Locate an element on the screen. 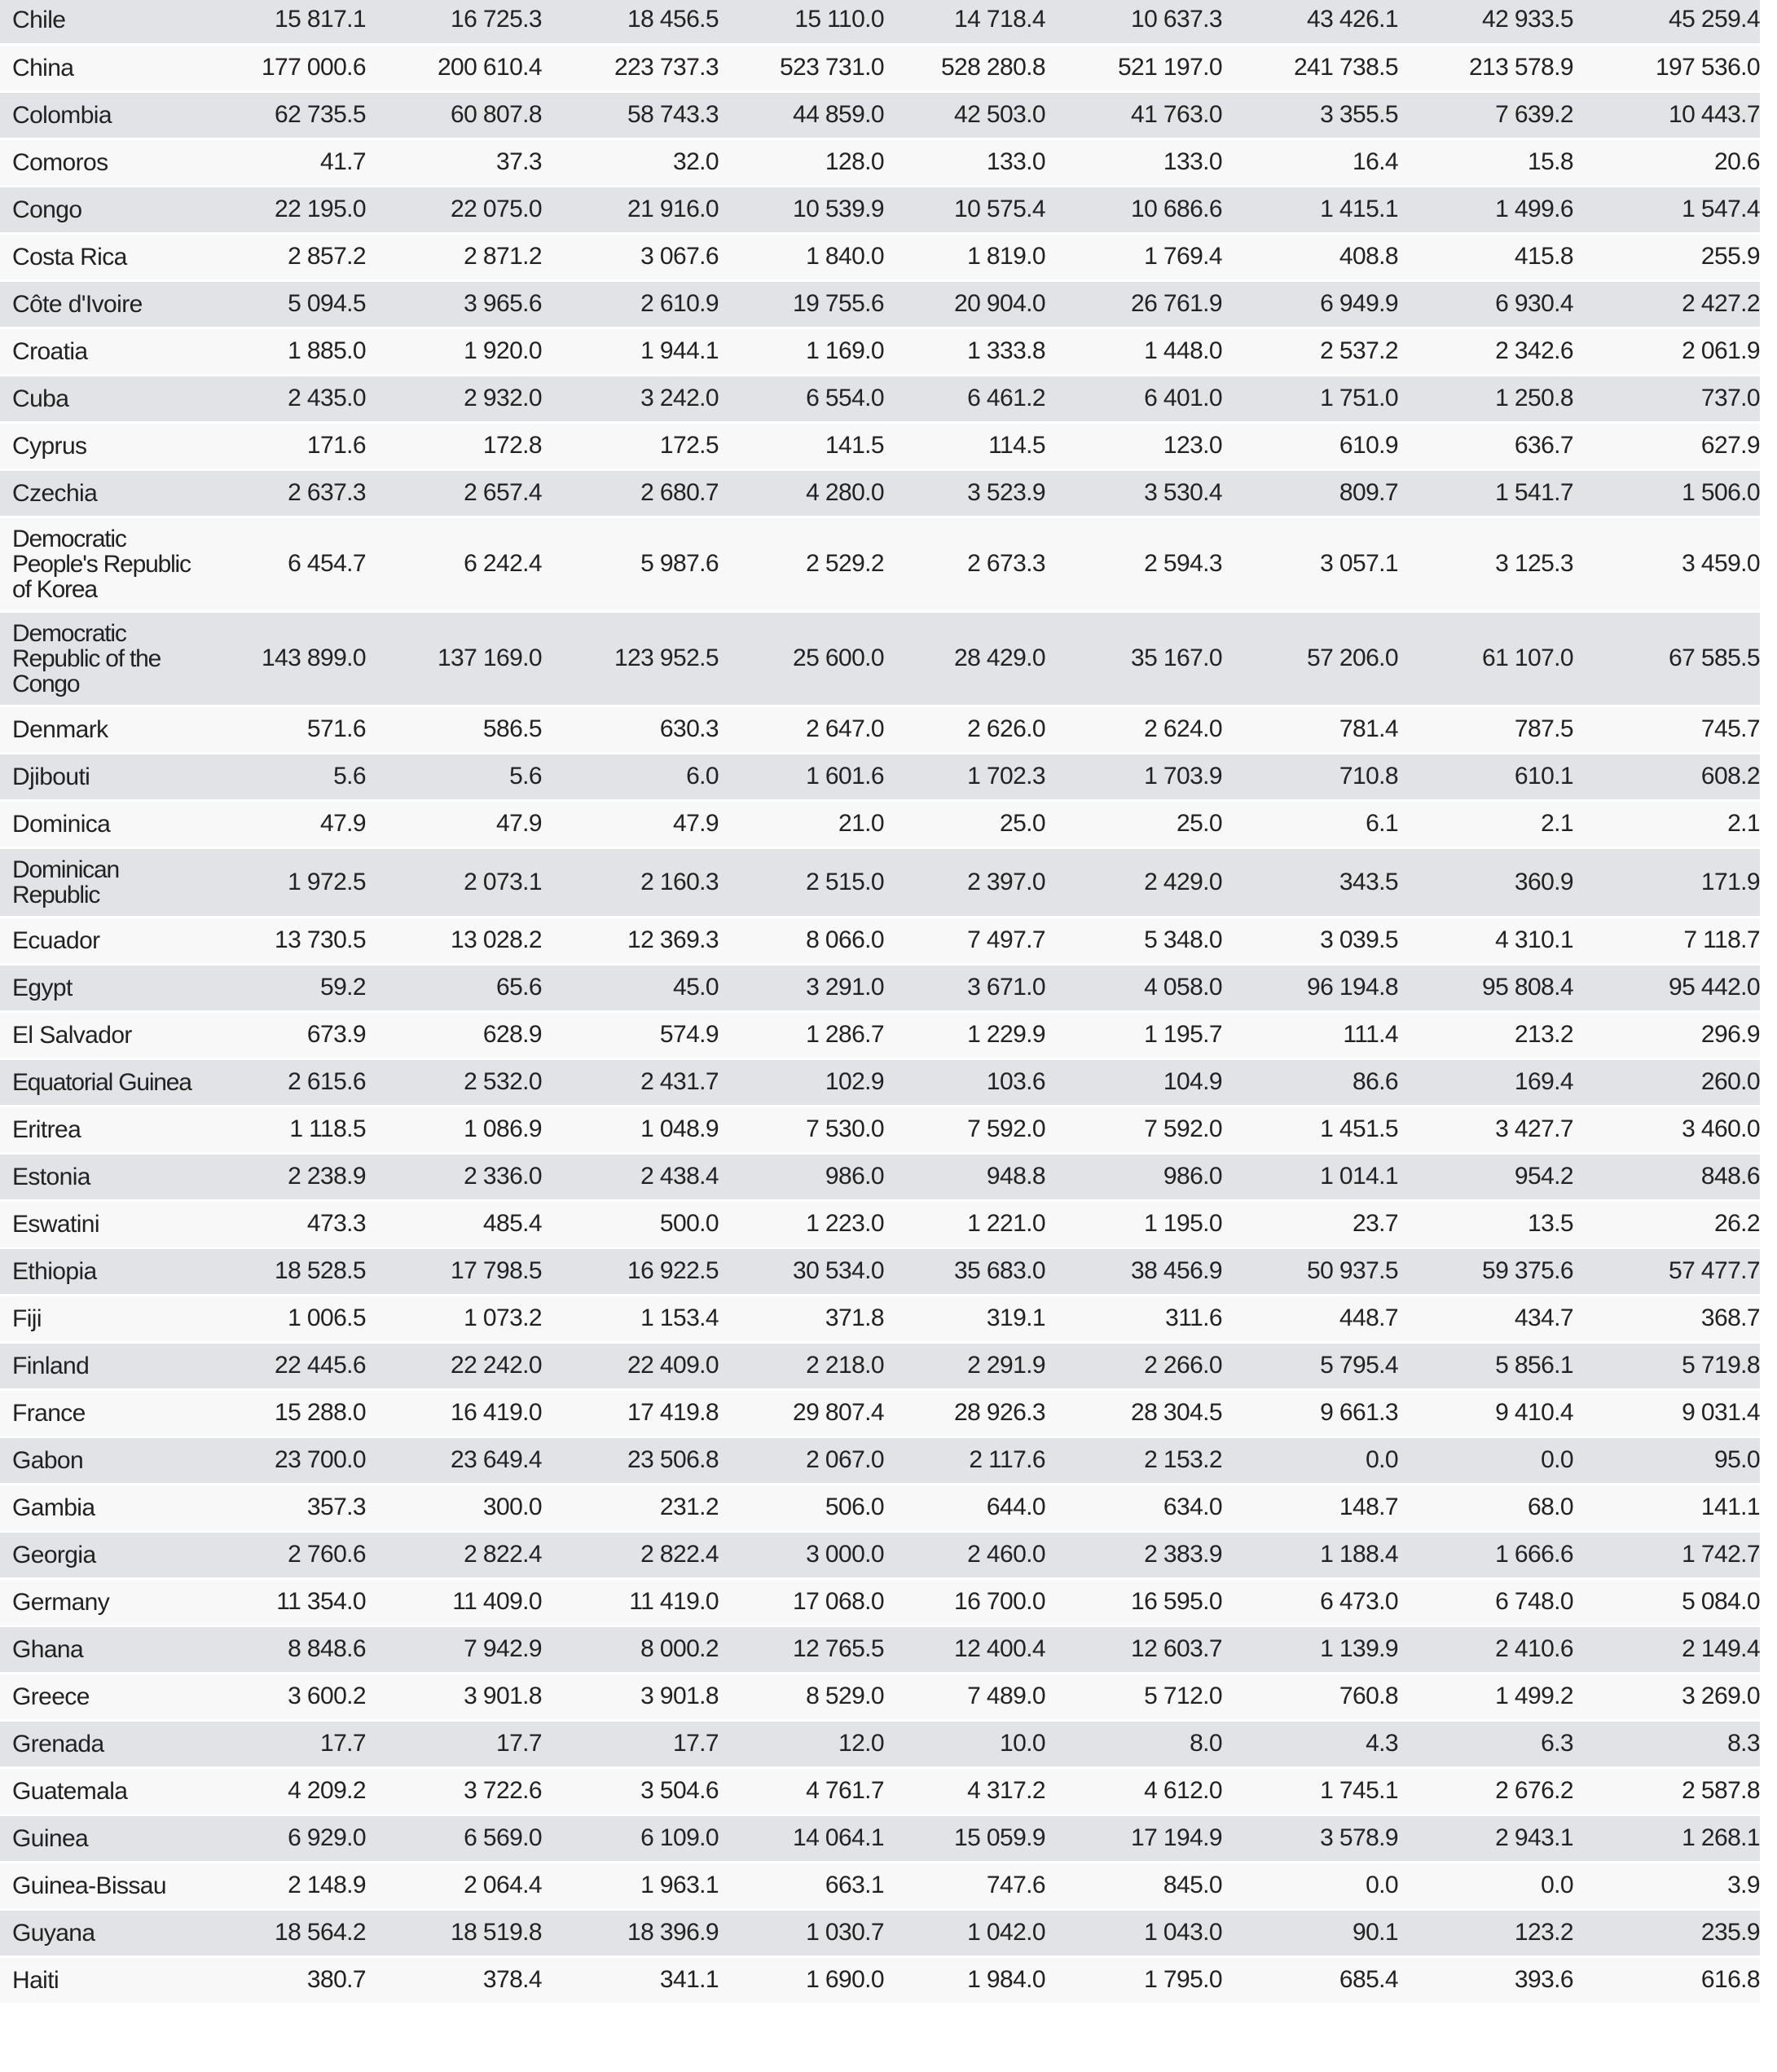 Image resolution: width=1777 pixels, height=2072 pixels. value-cell: 103.6 is located at coordinates (965, 1082).